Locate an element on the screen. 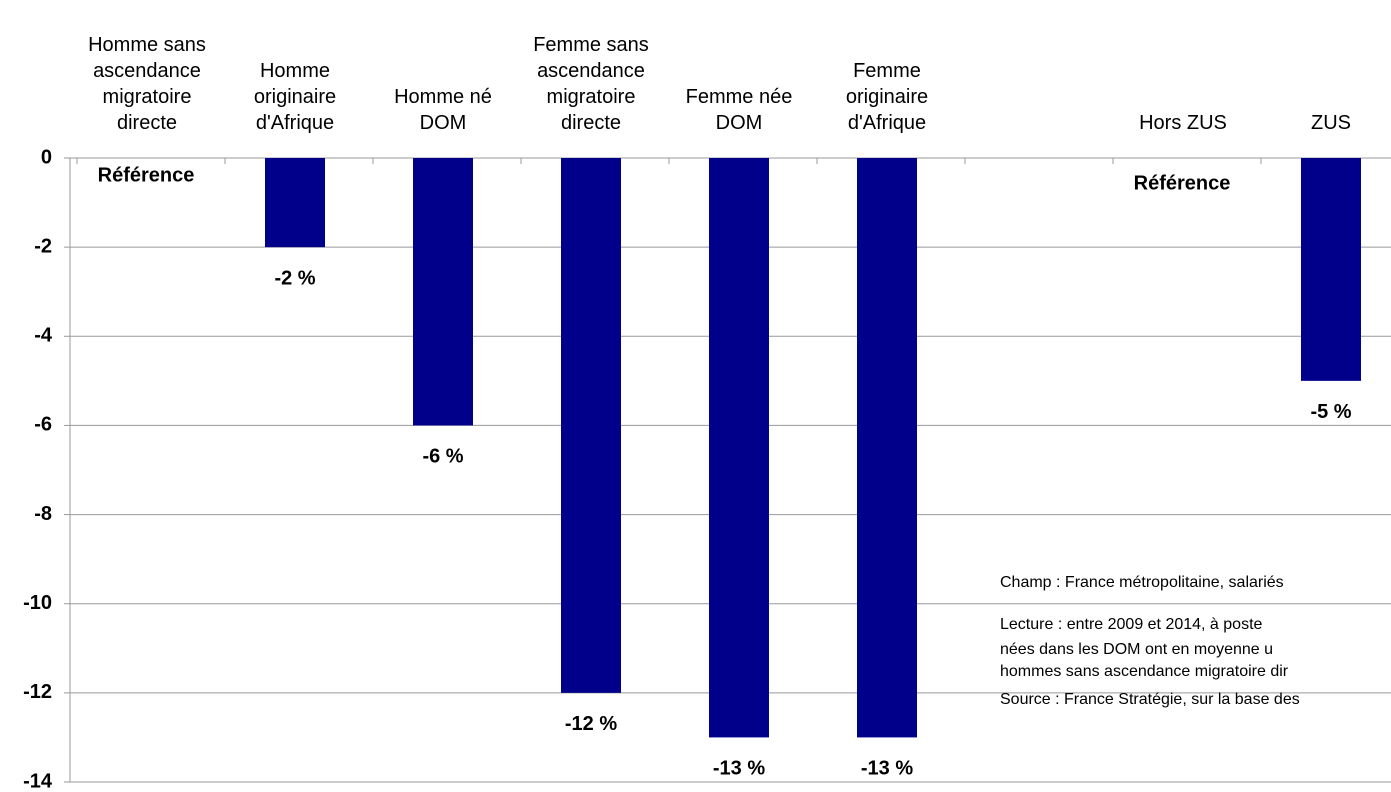 This screenshot has width=1391, height=792. y-tick-label: -10 is located at coordinates (37, 603).